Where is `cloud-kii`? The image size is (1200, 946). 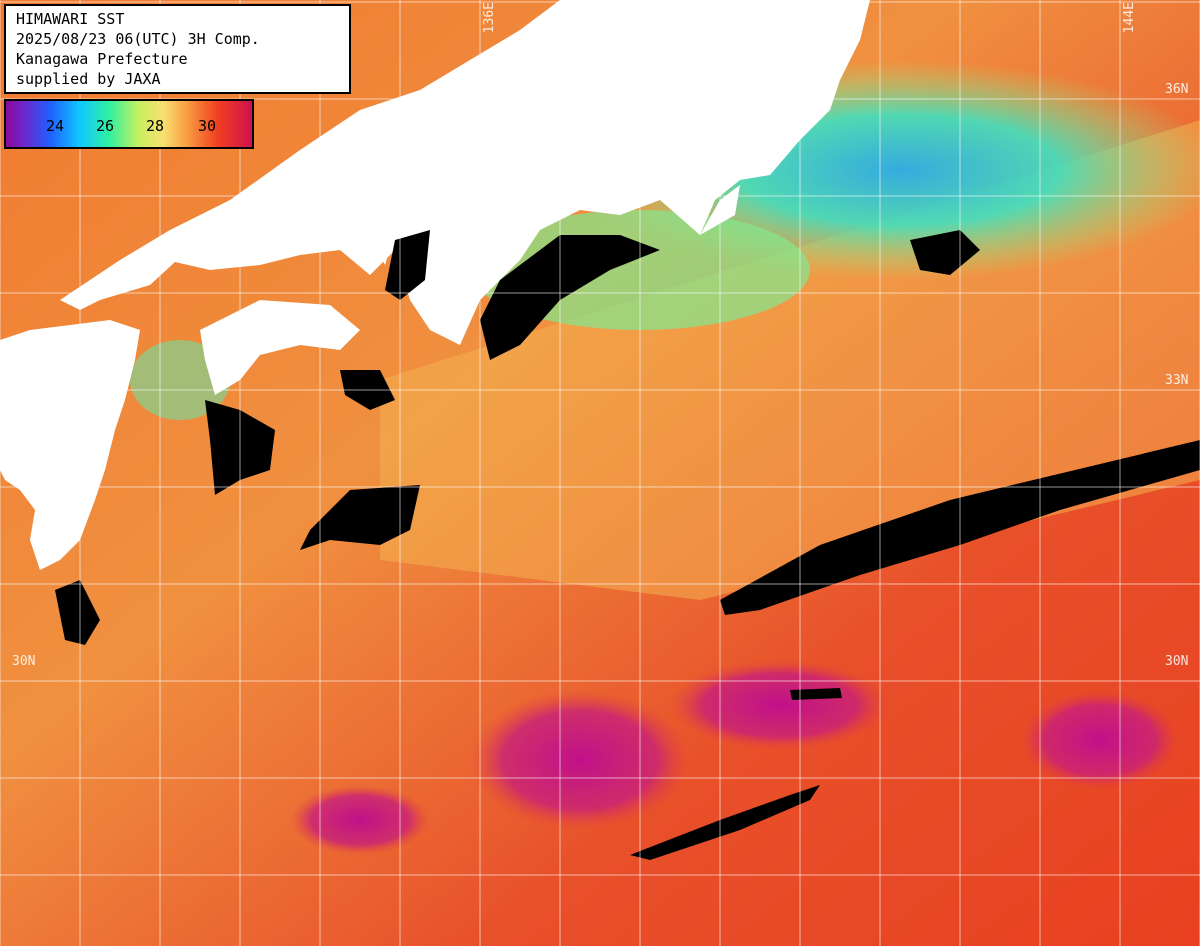
cloud-kii is located at coordinates (570, 297).